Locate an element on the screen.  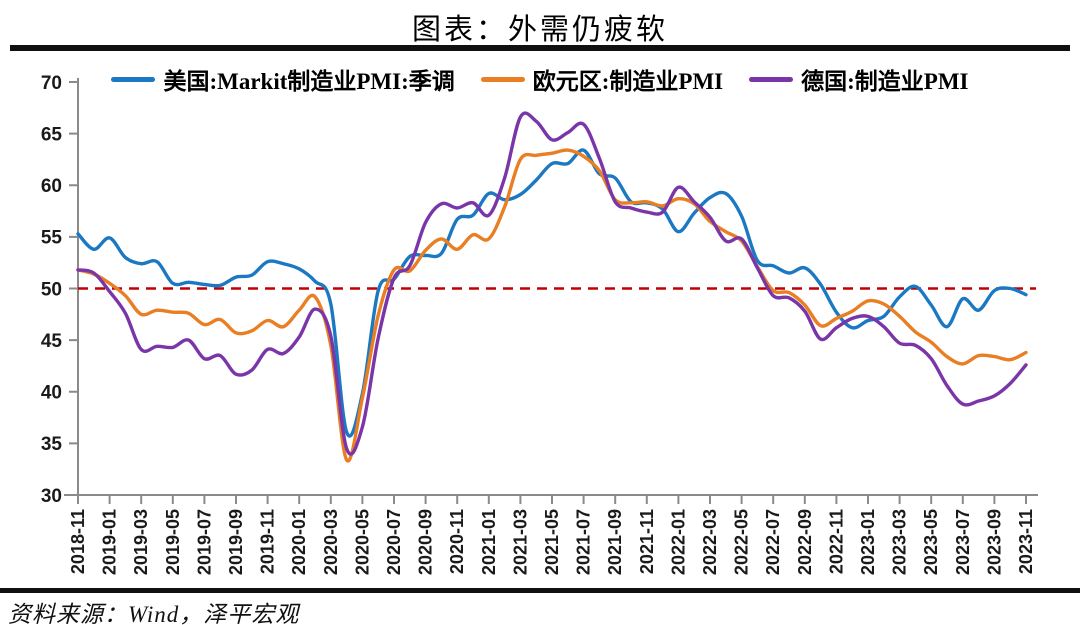
data-source-note: 资料来源：Wind，泽平宏观 is located at coordinates (154, 613).